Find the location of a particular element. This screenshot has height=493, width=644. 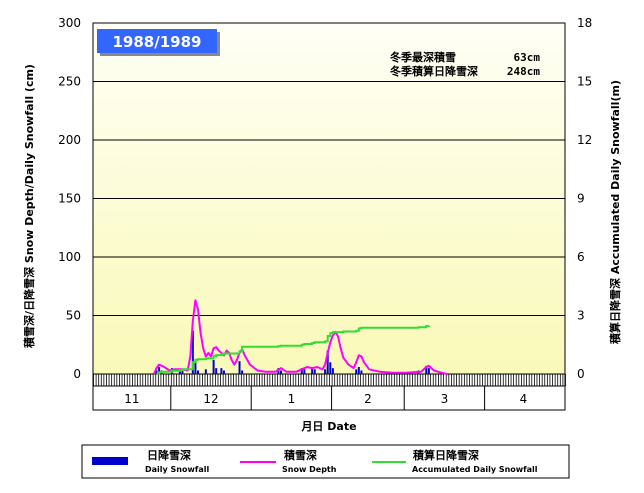

legend-snowfall-swatch is located at coordinates (110, 461).